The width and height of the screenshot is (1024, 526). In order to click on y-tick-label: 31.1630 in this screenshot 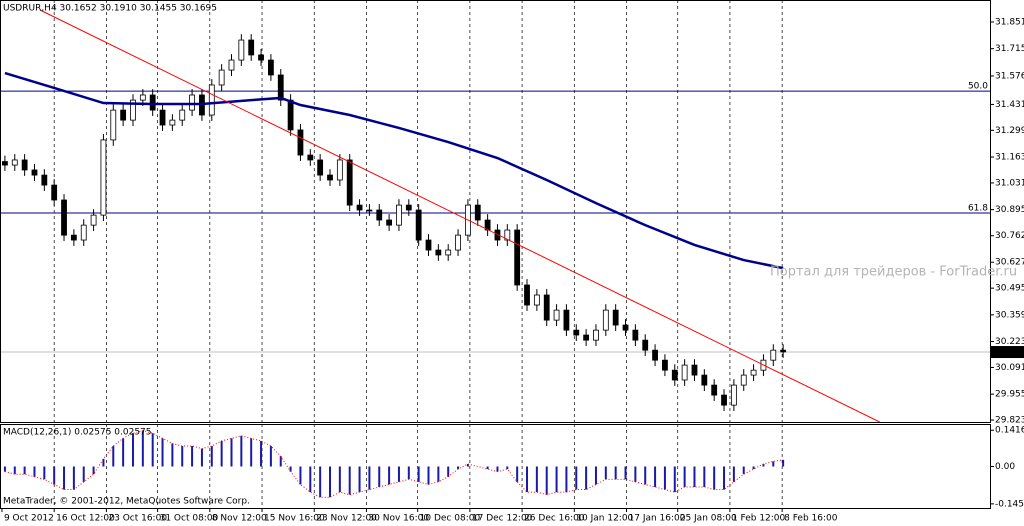, I will do `click(1009, 158)`.